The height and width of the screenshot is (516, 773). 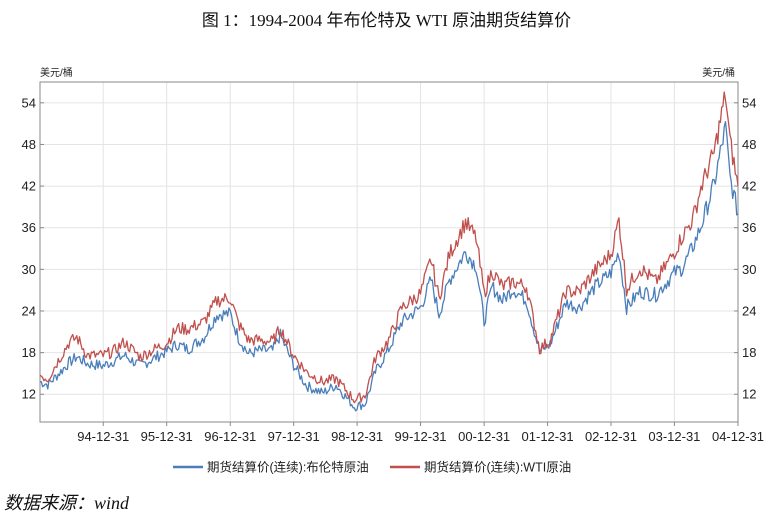 What do you see at coordinates (29, 352) in the screenshot?
I see `y-tick-label-left: 18` at bounding box center [29, 352].